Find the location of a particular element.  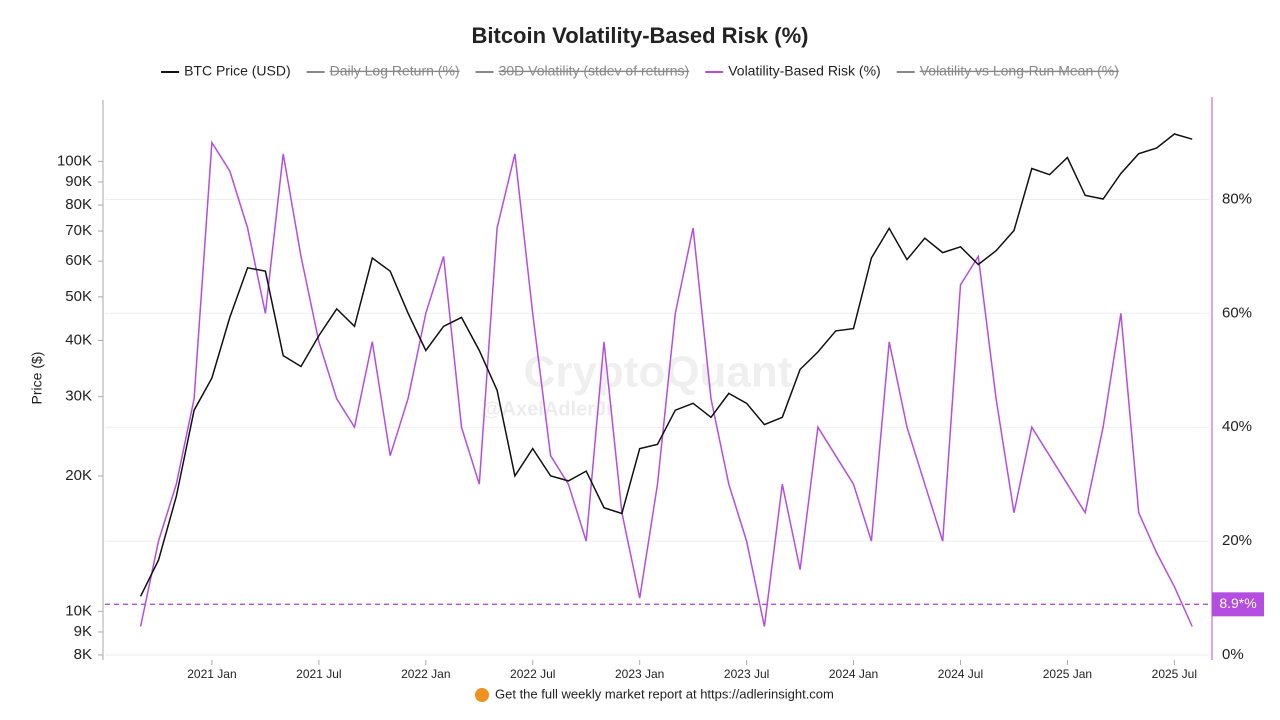

y-tick-label: 100K is located at coordinates (74, 160).